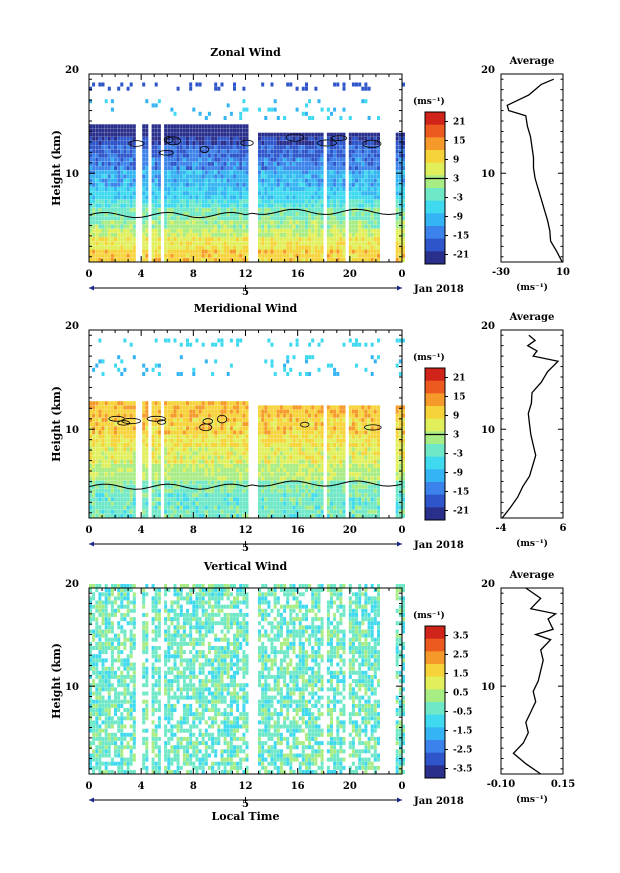 The width and height of the screenshot is (620, 873). Describe the element at coordinates (461, 256) in the screenshot. I see `colorbar-tick-label: -21` at that location.